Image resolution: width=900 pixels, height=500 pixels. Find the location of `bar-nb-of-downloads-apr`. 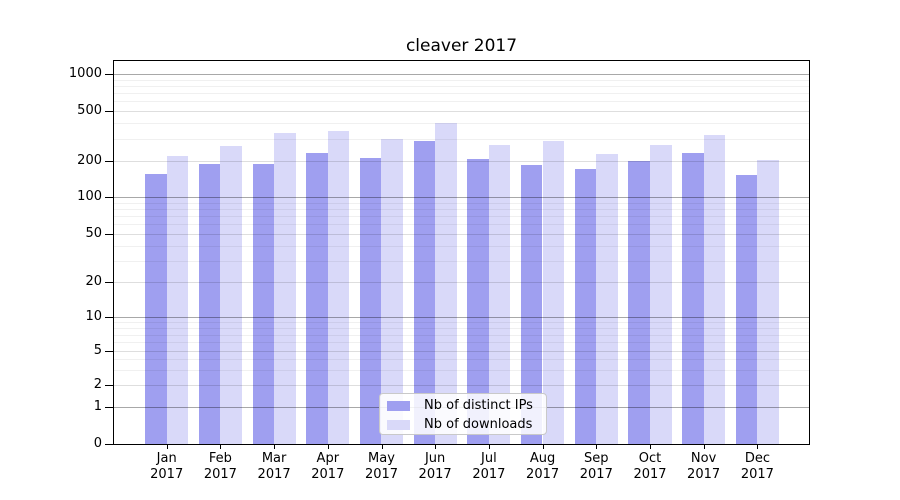

bar-nb-of-downloads-apr is located at coordinates (338, 287).